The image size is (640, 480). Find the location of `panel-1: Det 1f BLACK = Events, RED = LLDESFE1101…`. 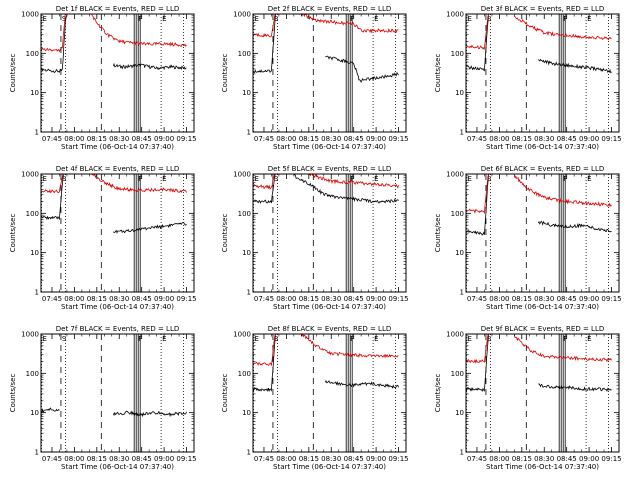

panel-1: Det 1f BLACK = Events, RED = LLDESFE1101… is located at coordinates (103, 78).